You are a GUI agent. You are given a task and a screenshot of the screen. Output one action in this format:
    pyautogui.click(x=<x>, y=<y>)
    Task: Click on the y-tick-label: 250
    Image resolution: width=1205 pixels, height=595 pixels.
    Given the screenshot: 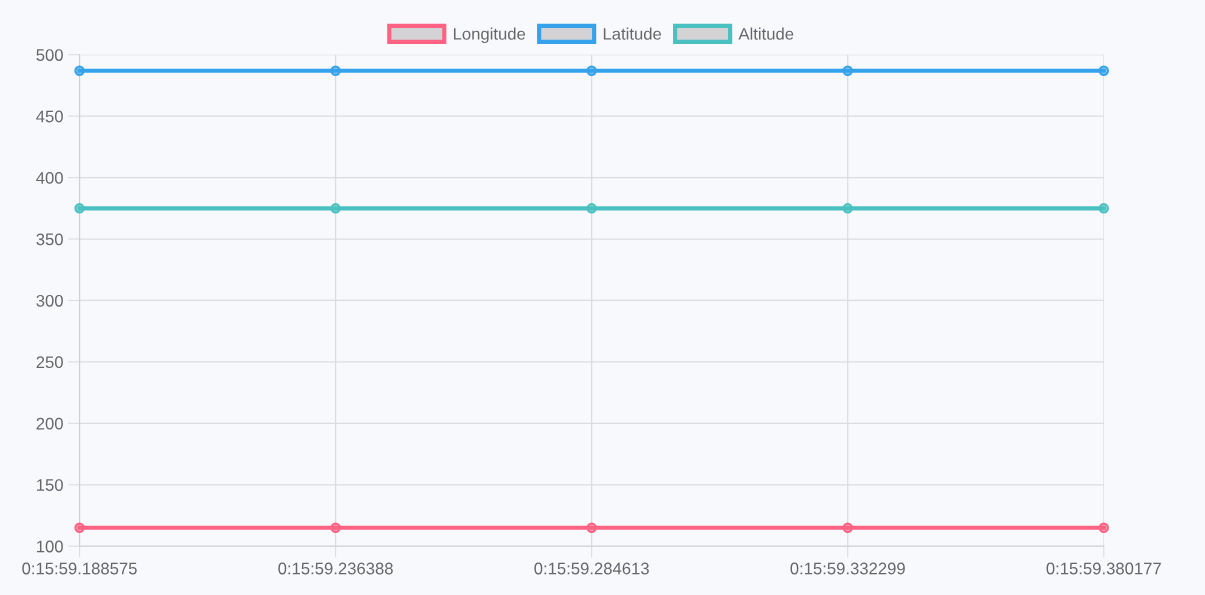 What is the action you would take?
    pyautogui.click(x=49, y=362)
    